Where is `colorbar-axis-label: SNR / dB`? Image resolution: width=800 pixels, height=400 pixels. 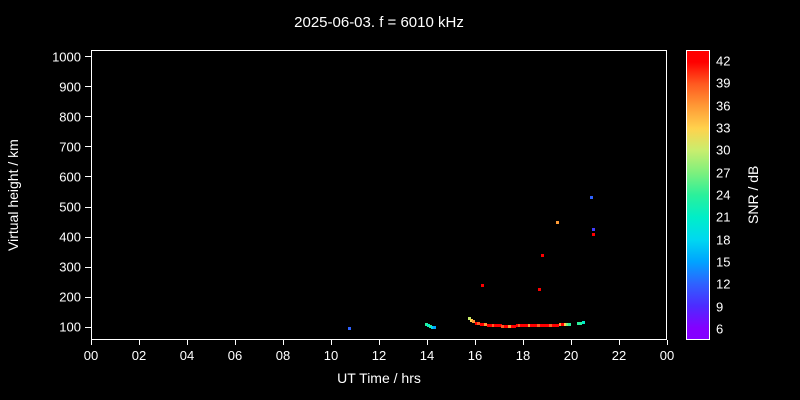 colorbar-axis-label: SNR / dB is located at coordinates (753, 195).